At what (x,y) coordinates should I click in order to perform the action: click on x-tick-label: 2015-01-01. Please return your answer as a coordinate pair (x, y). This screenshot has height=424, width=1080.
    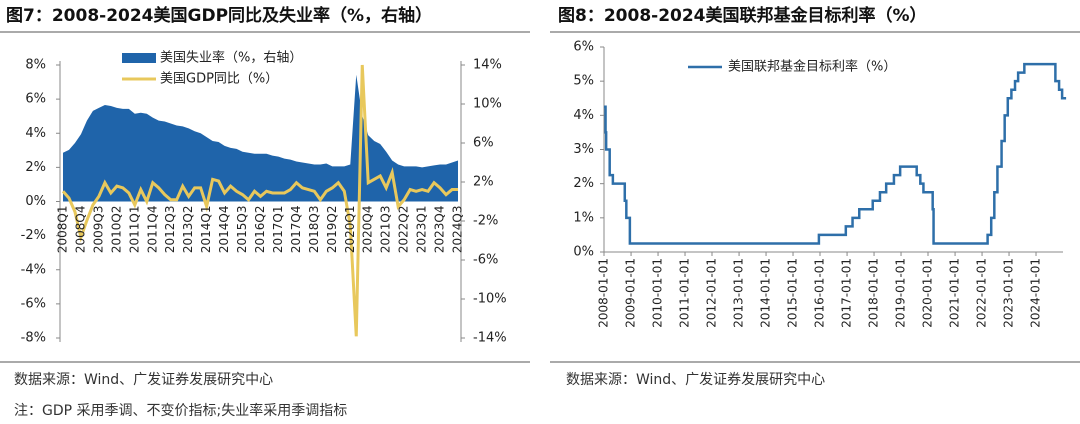
    Looking at the image, I should click on (793, 293).